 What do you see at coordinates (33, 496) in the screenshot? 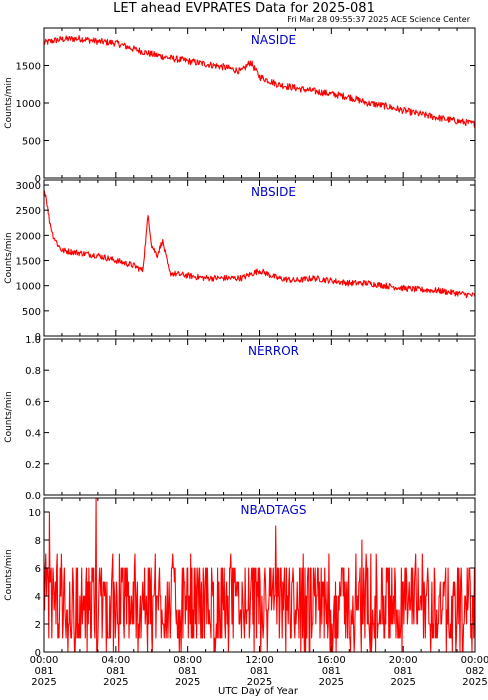
I see `y-tick-label: 0.0` at bounding box center [33, 496].